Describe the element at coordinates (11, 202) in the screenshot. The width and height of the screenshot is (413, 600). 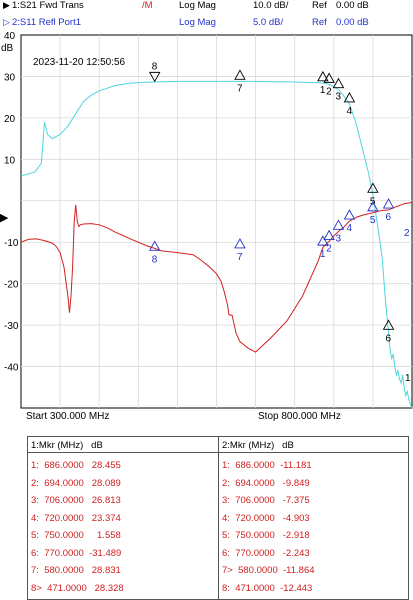
I see `y-tick-labels: 40 30 20 10 -10 -20 -30 -40` at that location.